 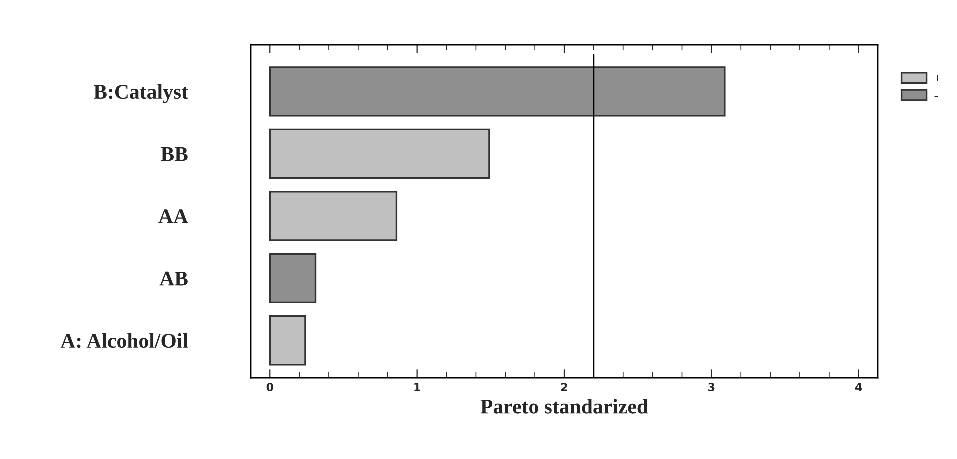 What do you see at coordinates (564, 406) in the screenshot?
I see `x-axis-title: Pareto standarized` at bounding box center [564, 406].